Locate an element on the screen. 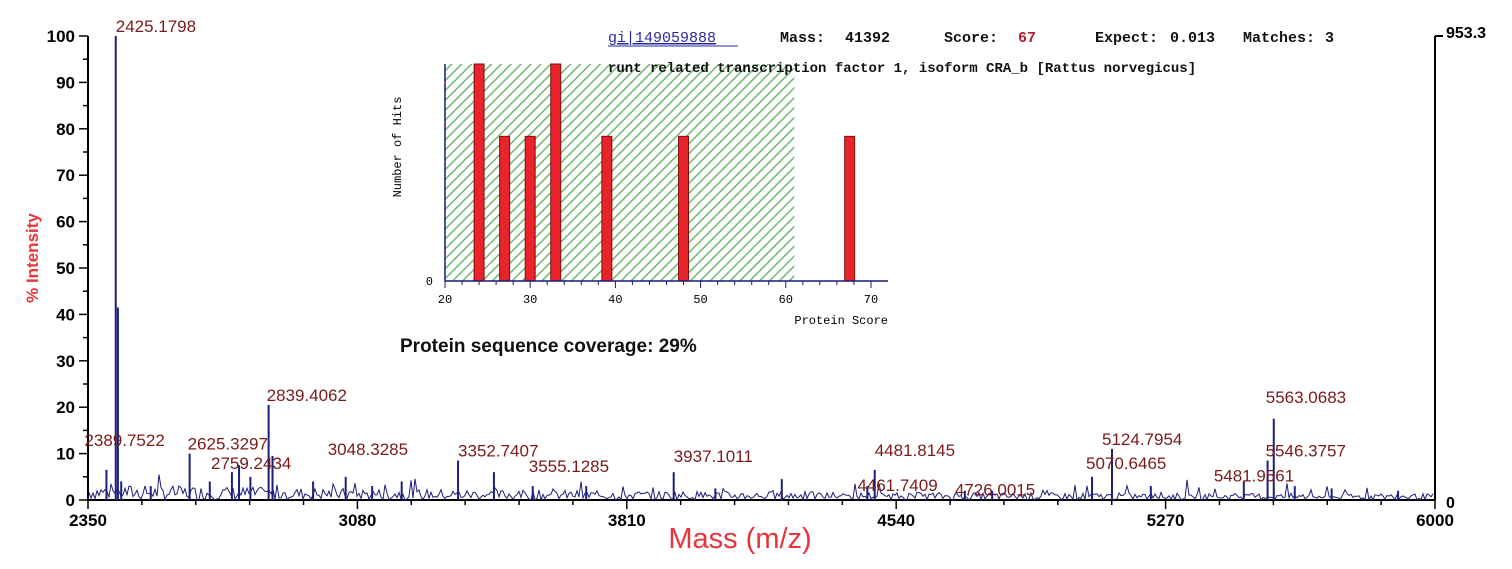 Image resolution: width=1512 pixels, height=569 pixels. histogram-x-tick-label: 70 is located at coordinates (871, 300).